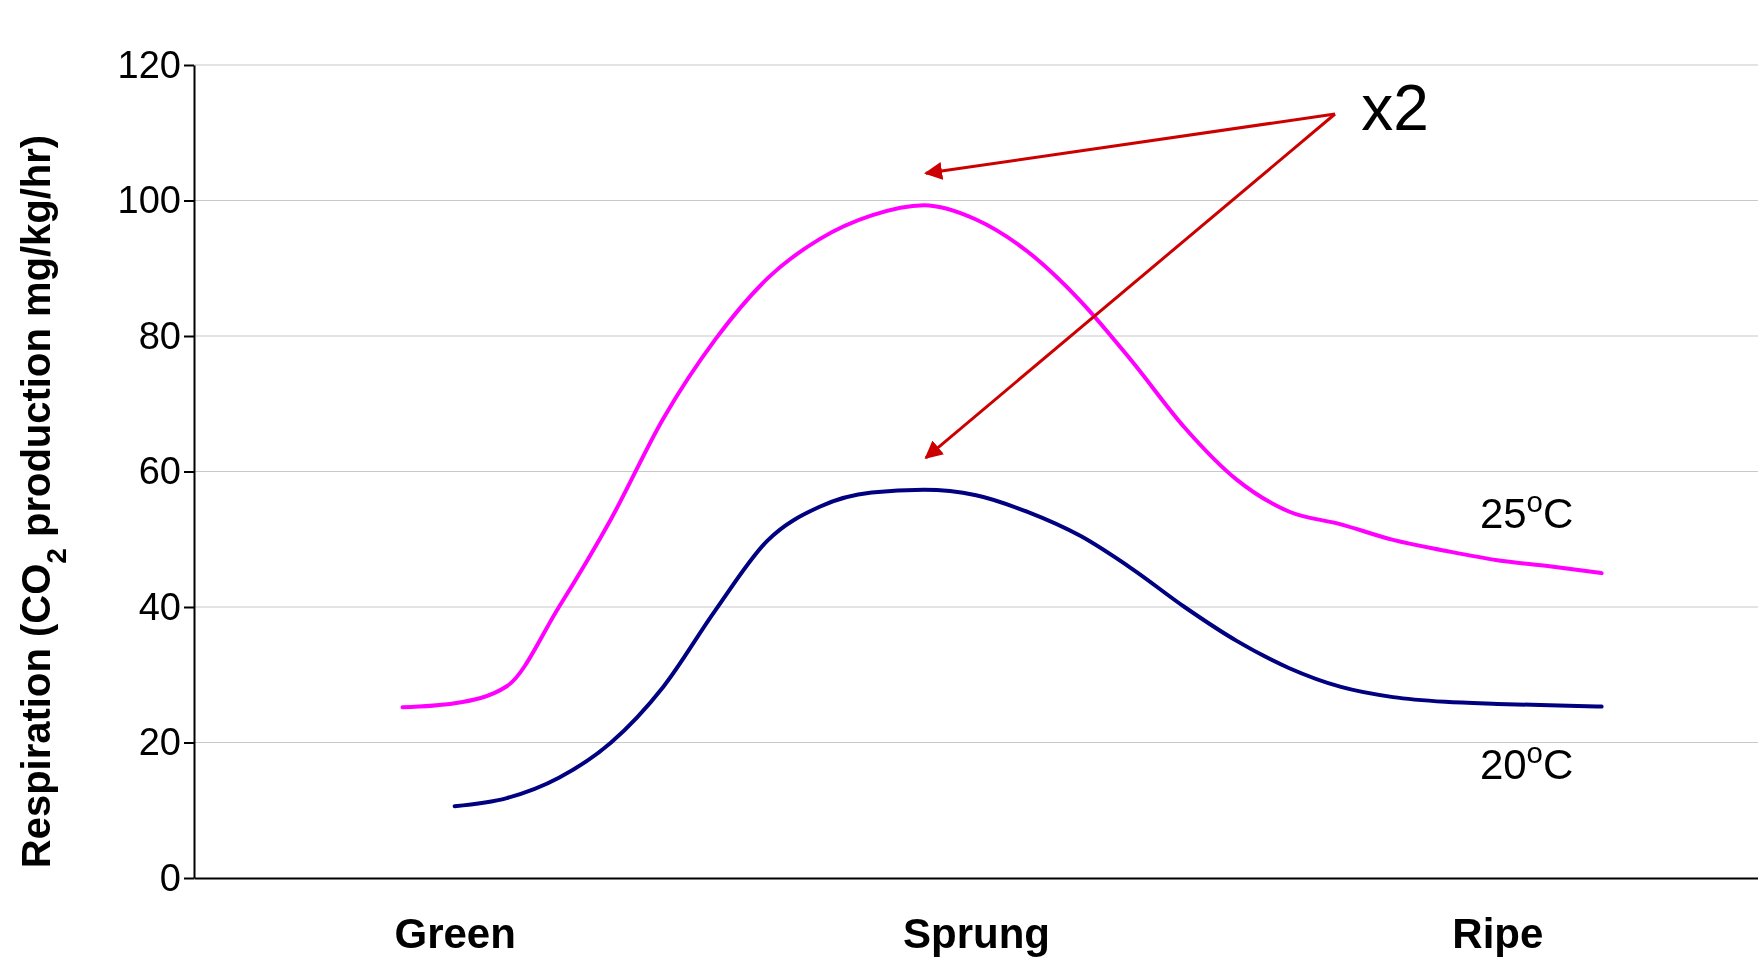 Image resolution: width=1758 pixels, height=980 pixels. Describe the element at coordinates (1498, 933) in the screenshot. I see `x-tick-label: Ripe` at that location.